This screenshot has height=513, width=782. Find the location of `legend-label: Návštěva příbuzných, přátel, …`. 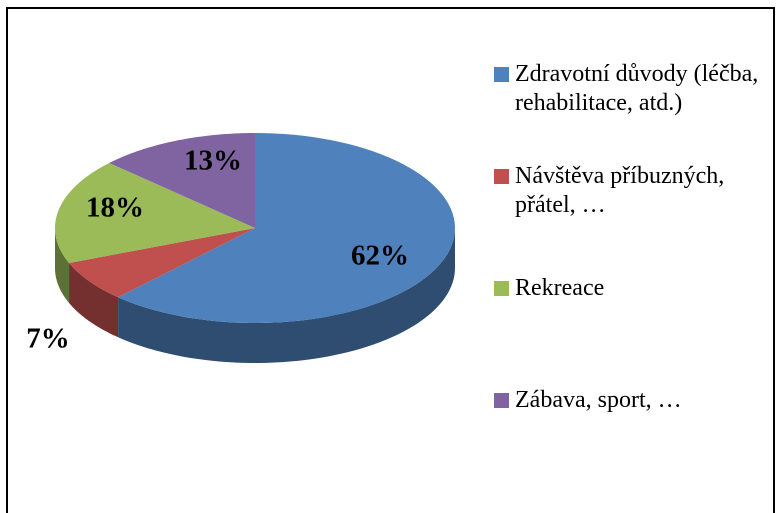

legend-label: Návštěva příbuzných, přátel, … is located at coordinates (620, 190).